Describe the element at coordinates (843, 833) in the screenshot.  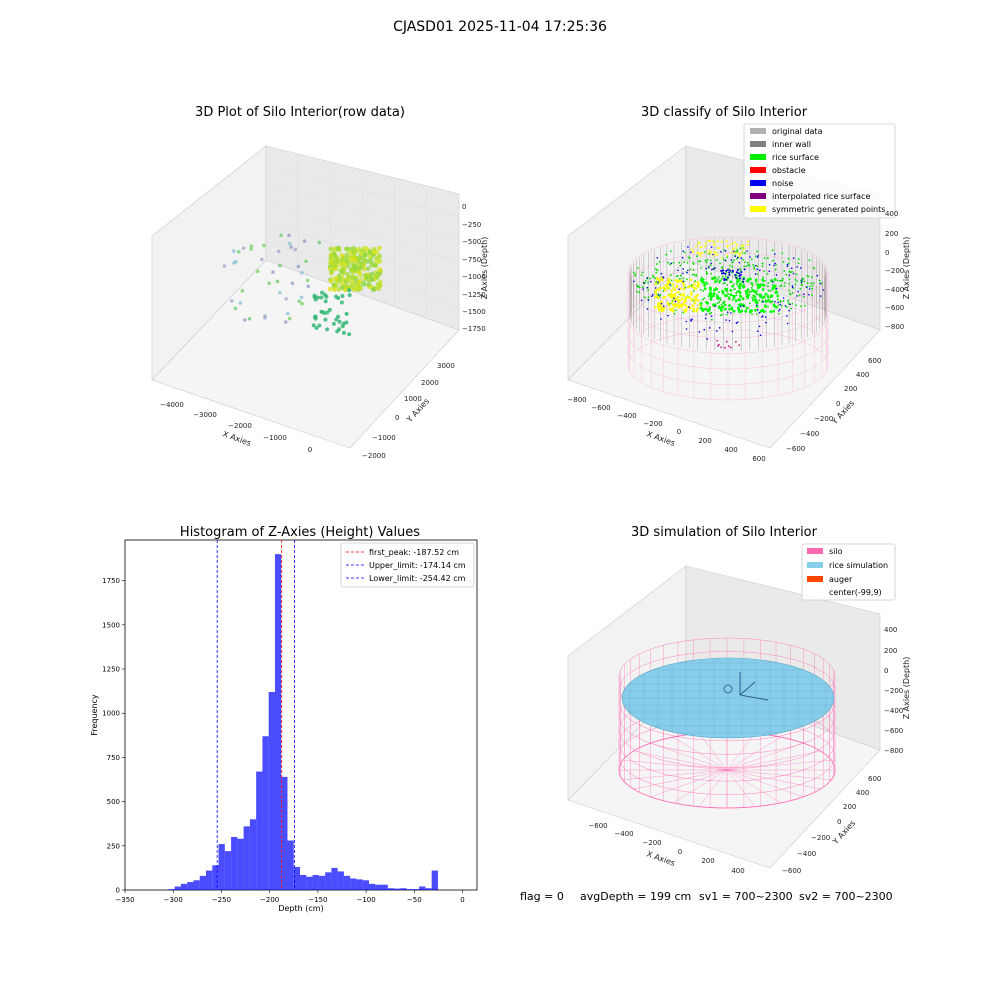
I see `simulation-ylabel: Y Axies` at that location.